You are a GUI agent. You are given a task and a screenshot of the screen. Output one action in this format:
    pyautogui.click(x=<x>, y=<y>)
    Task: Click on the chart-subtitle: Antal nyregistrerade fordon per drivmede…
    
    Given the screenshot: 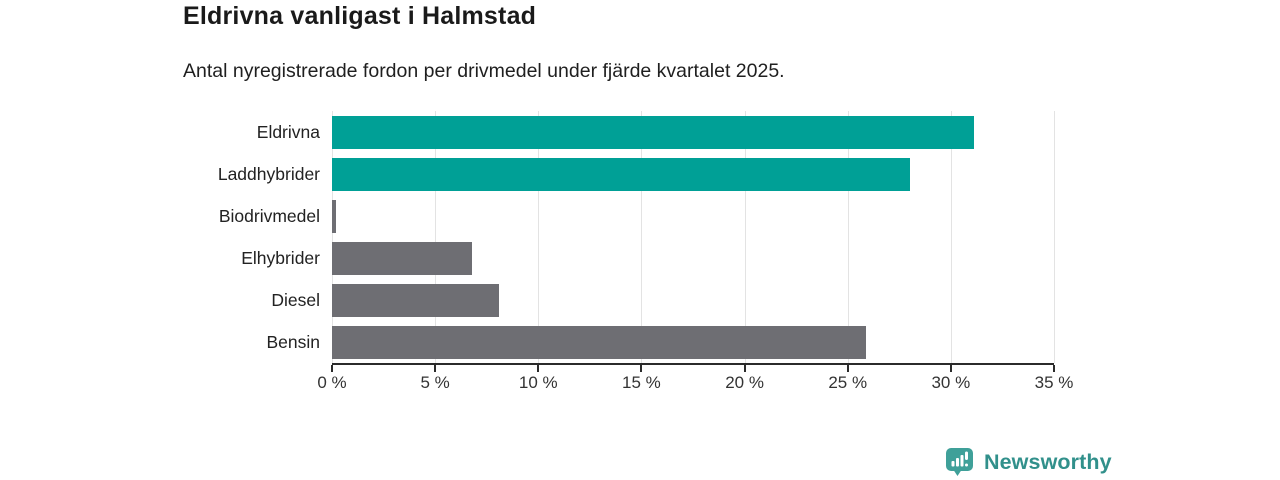 What is the action you would take?
    pyautogui.click(x=484, y=71)
    